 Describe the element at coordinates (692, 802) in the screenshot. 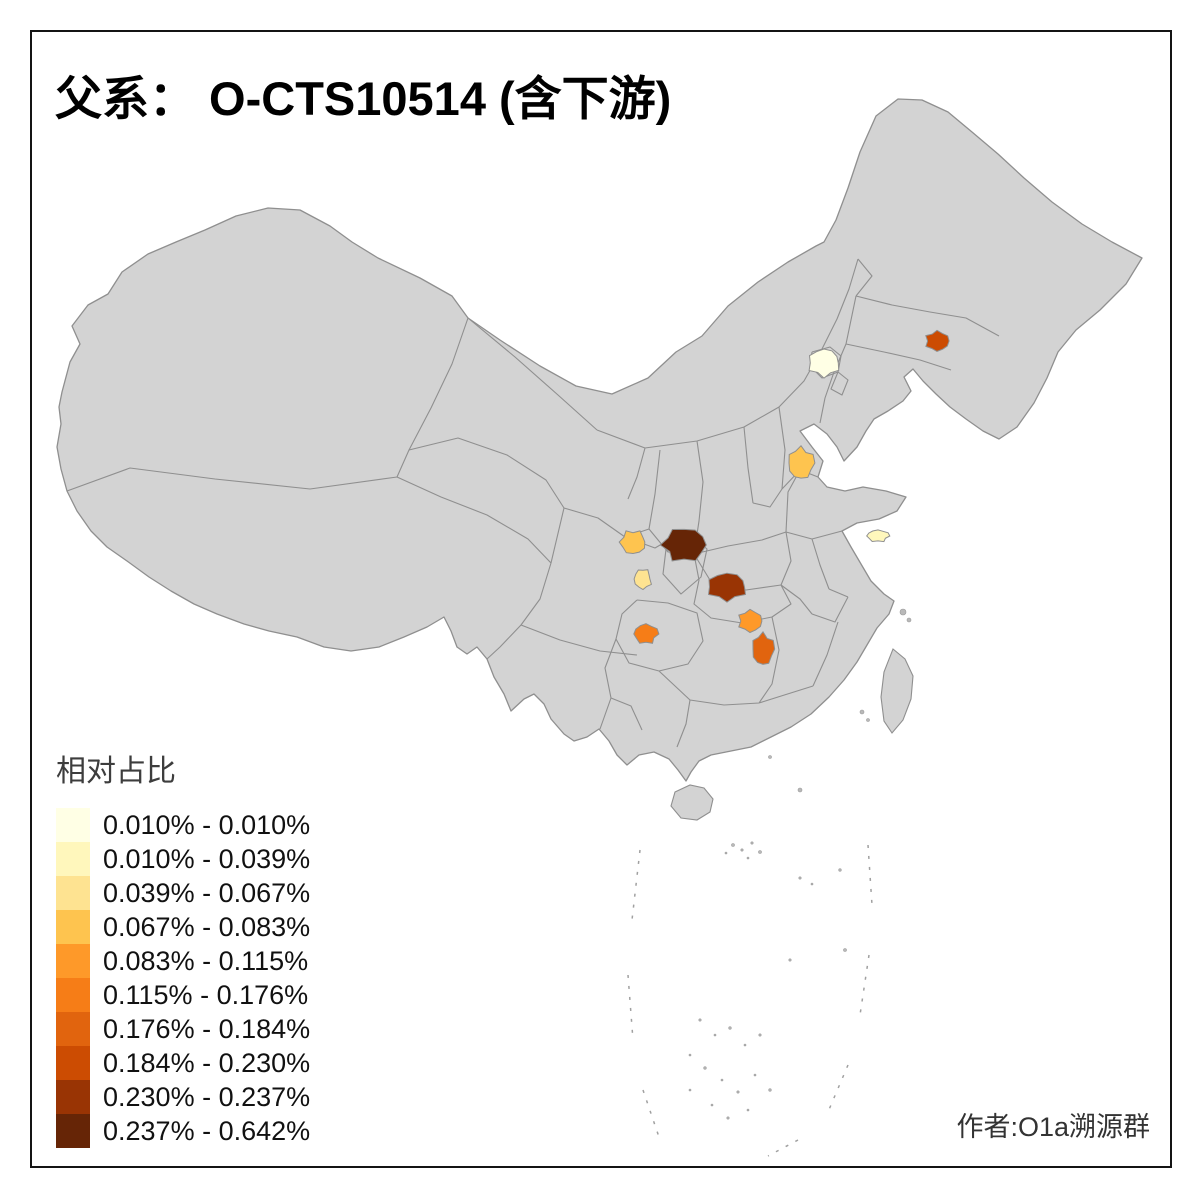

I see `hainan-island` at that location.